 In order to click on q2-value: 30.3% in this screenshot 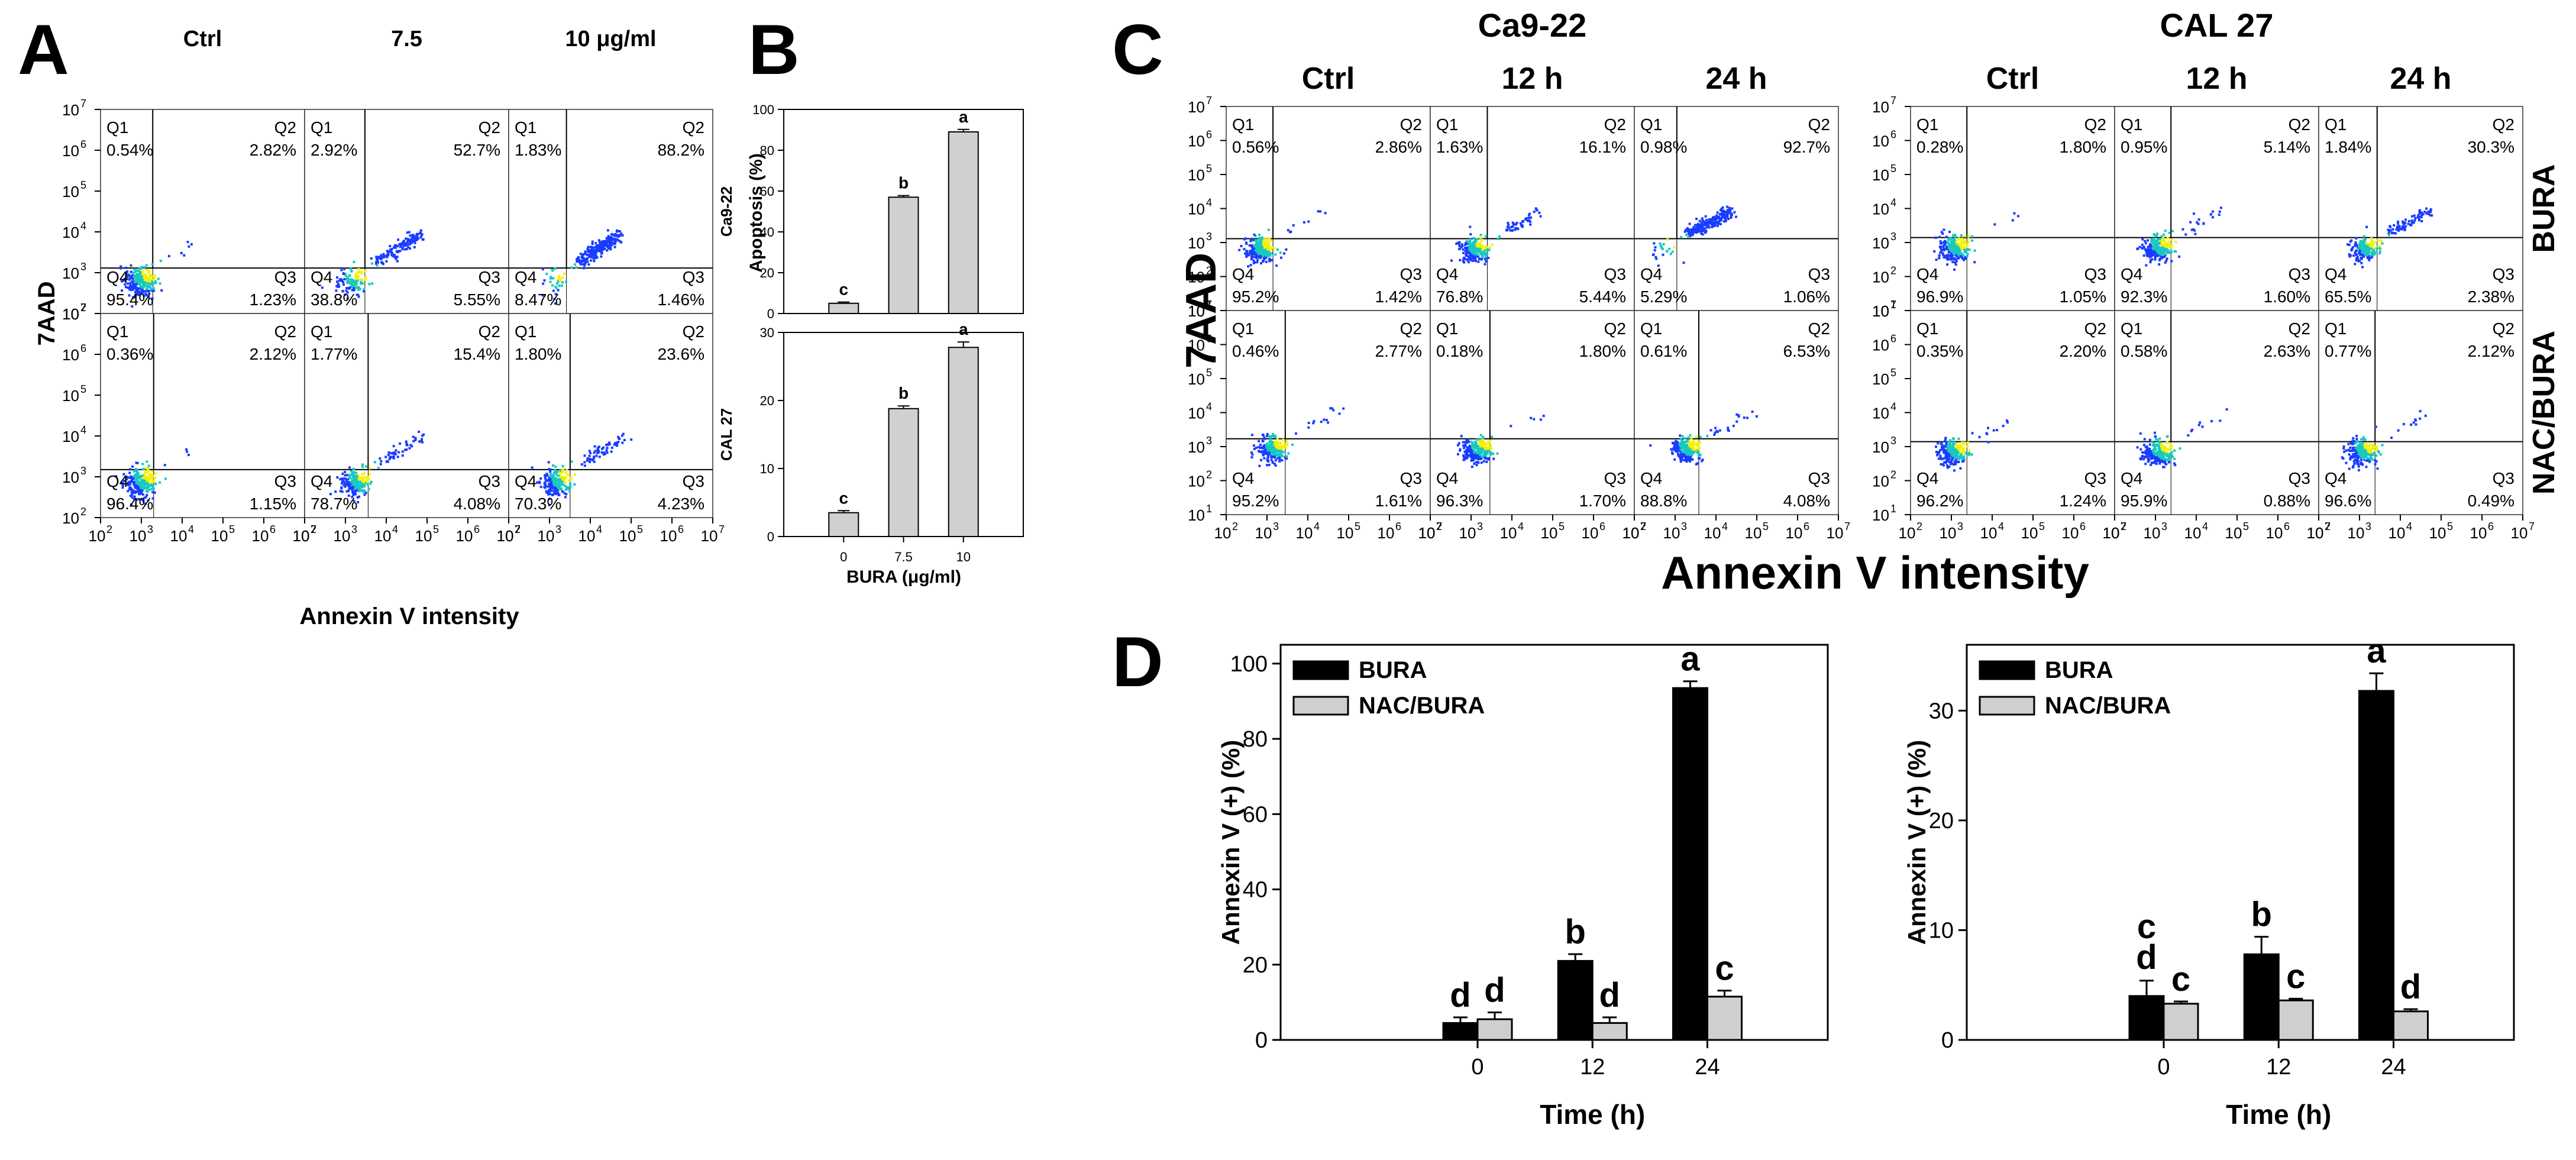, I will do `click(2491, 147)`.